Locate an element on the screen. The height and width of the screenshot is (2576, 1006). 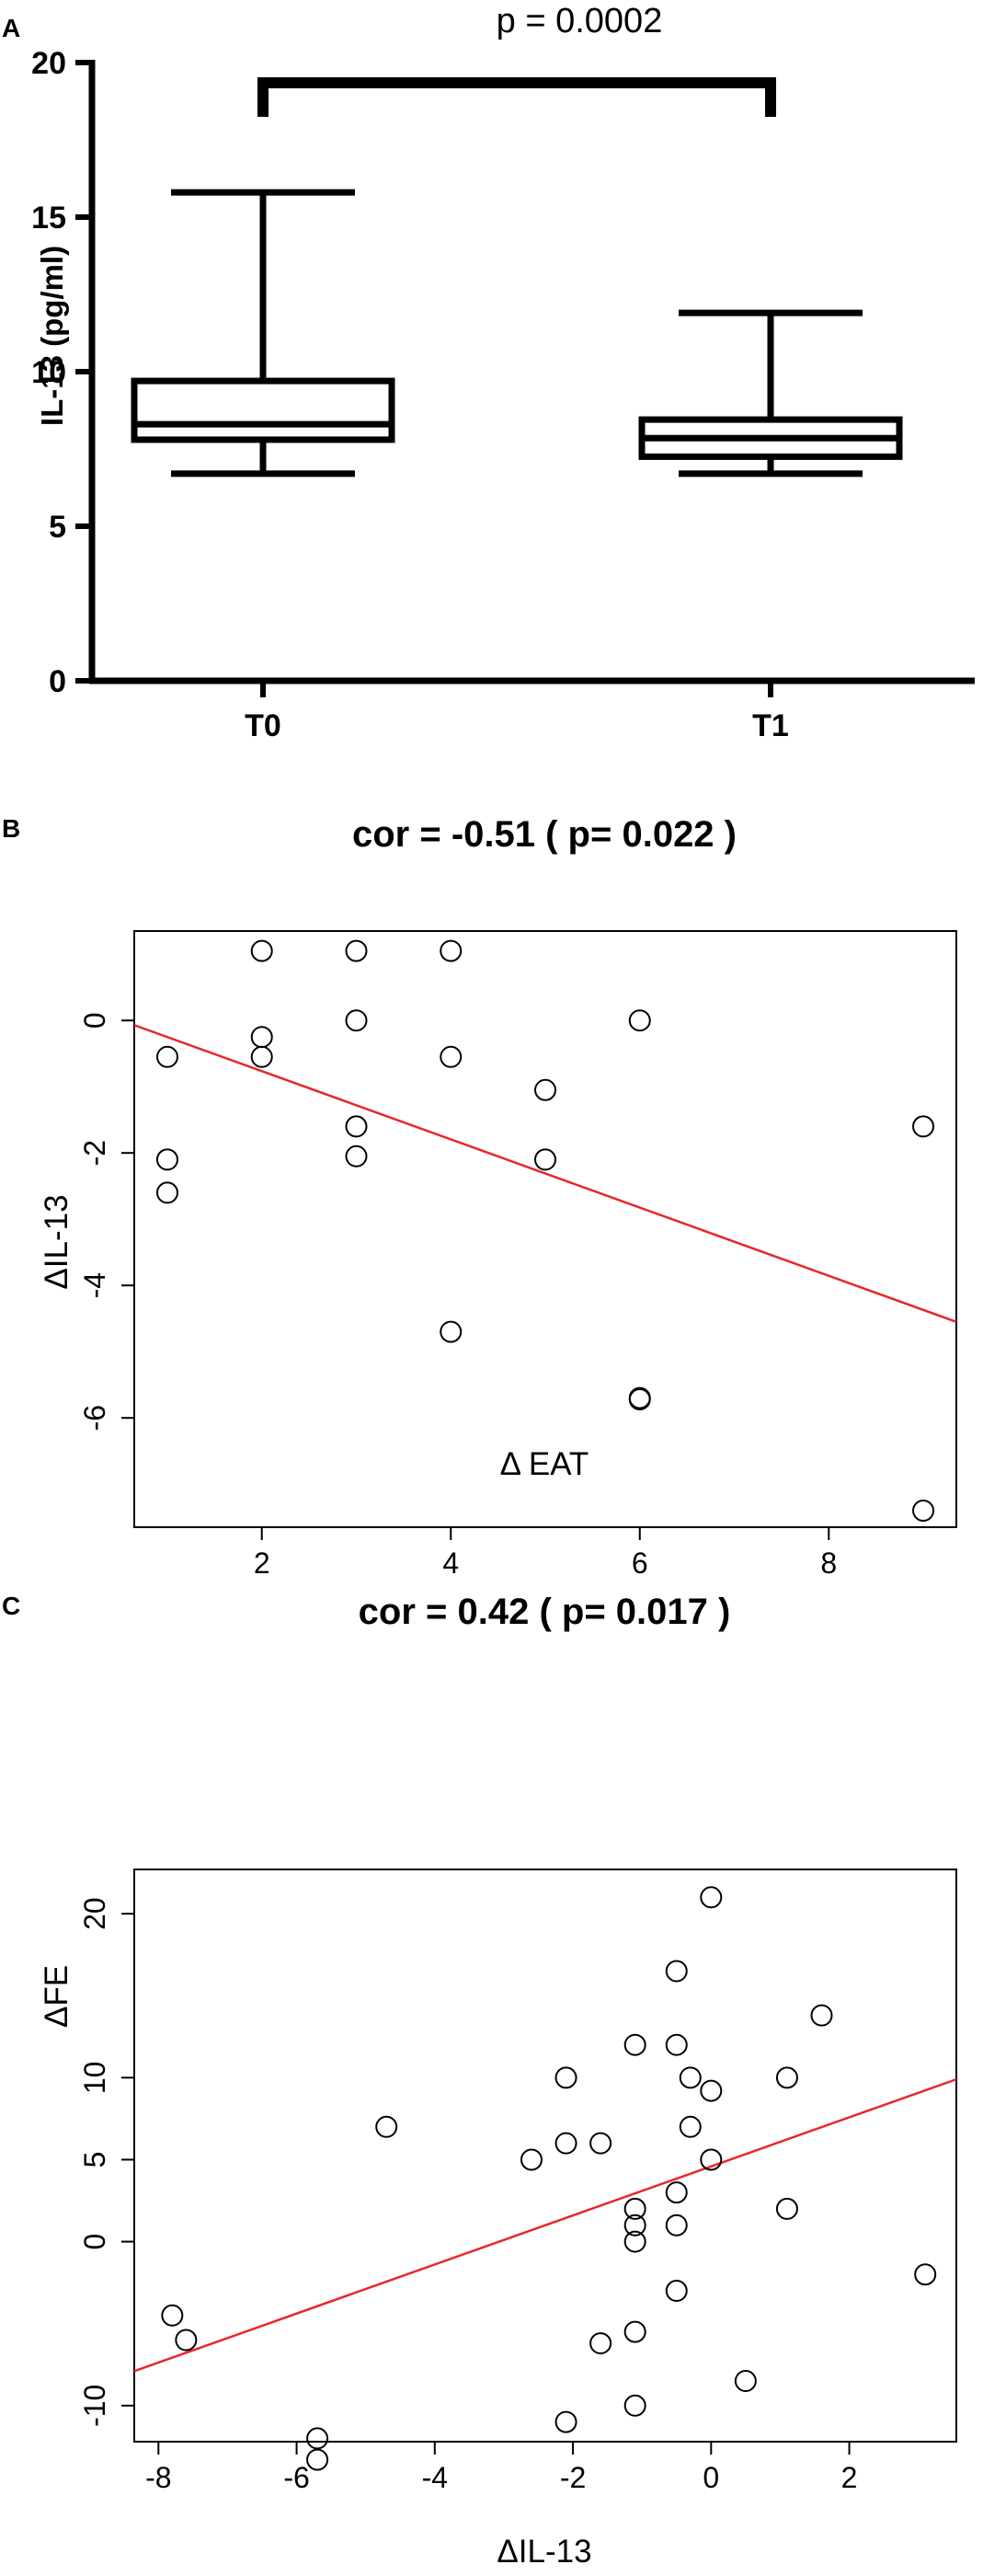
panel-a-pvalue: p = 0.0002 is located at coordinates (580, 21).